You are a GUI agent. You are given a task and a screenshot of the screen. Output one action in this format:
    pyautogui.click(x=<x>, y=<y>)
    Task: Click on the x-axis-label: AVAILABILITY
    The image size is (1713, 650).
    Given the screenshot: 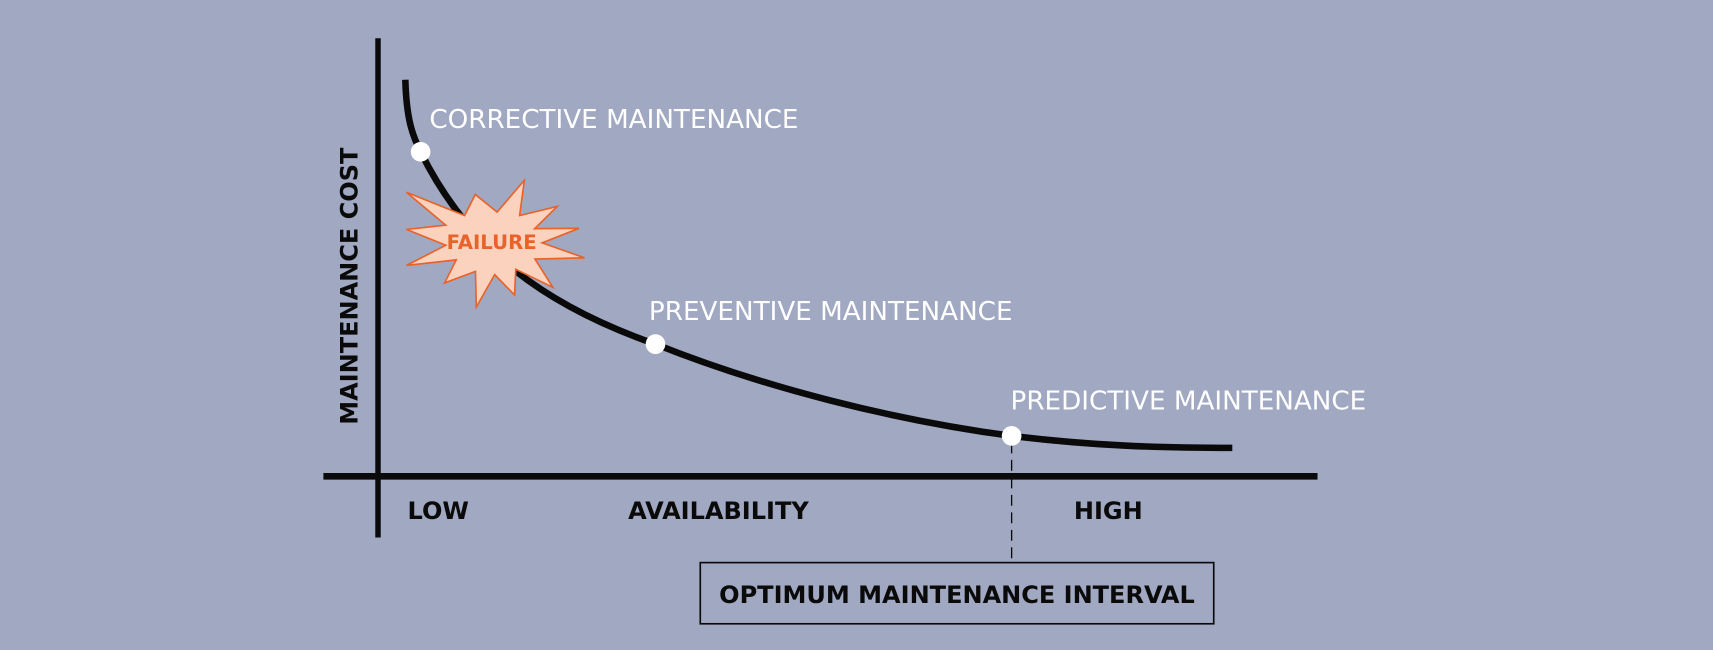 What is the action you would take?
    pyautogui.click(x=718, y=511)
    